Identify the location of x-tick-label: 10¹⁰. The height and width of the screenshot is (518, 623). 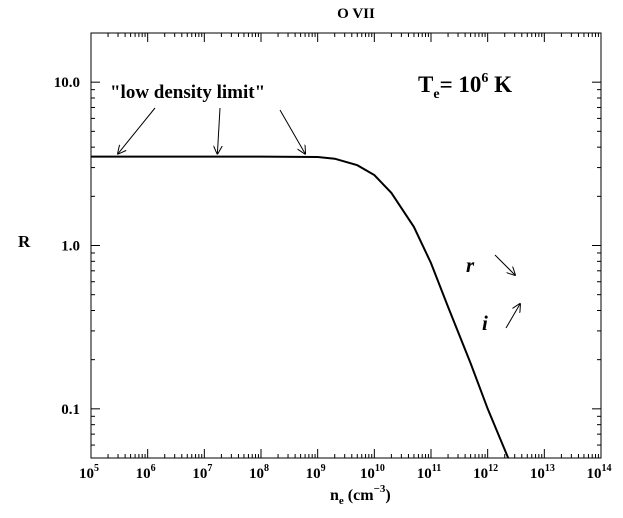
(372, 472).